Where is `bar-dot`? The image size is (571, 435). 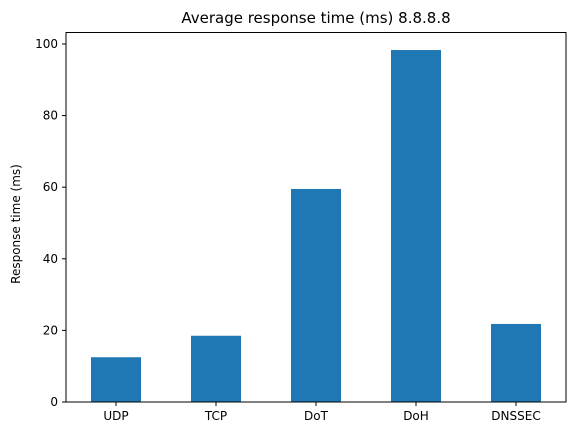
bar-dot is located at coordinates (316, 295).